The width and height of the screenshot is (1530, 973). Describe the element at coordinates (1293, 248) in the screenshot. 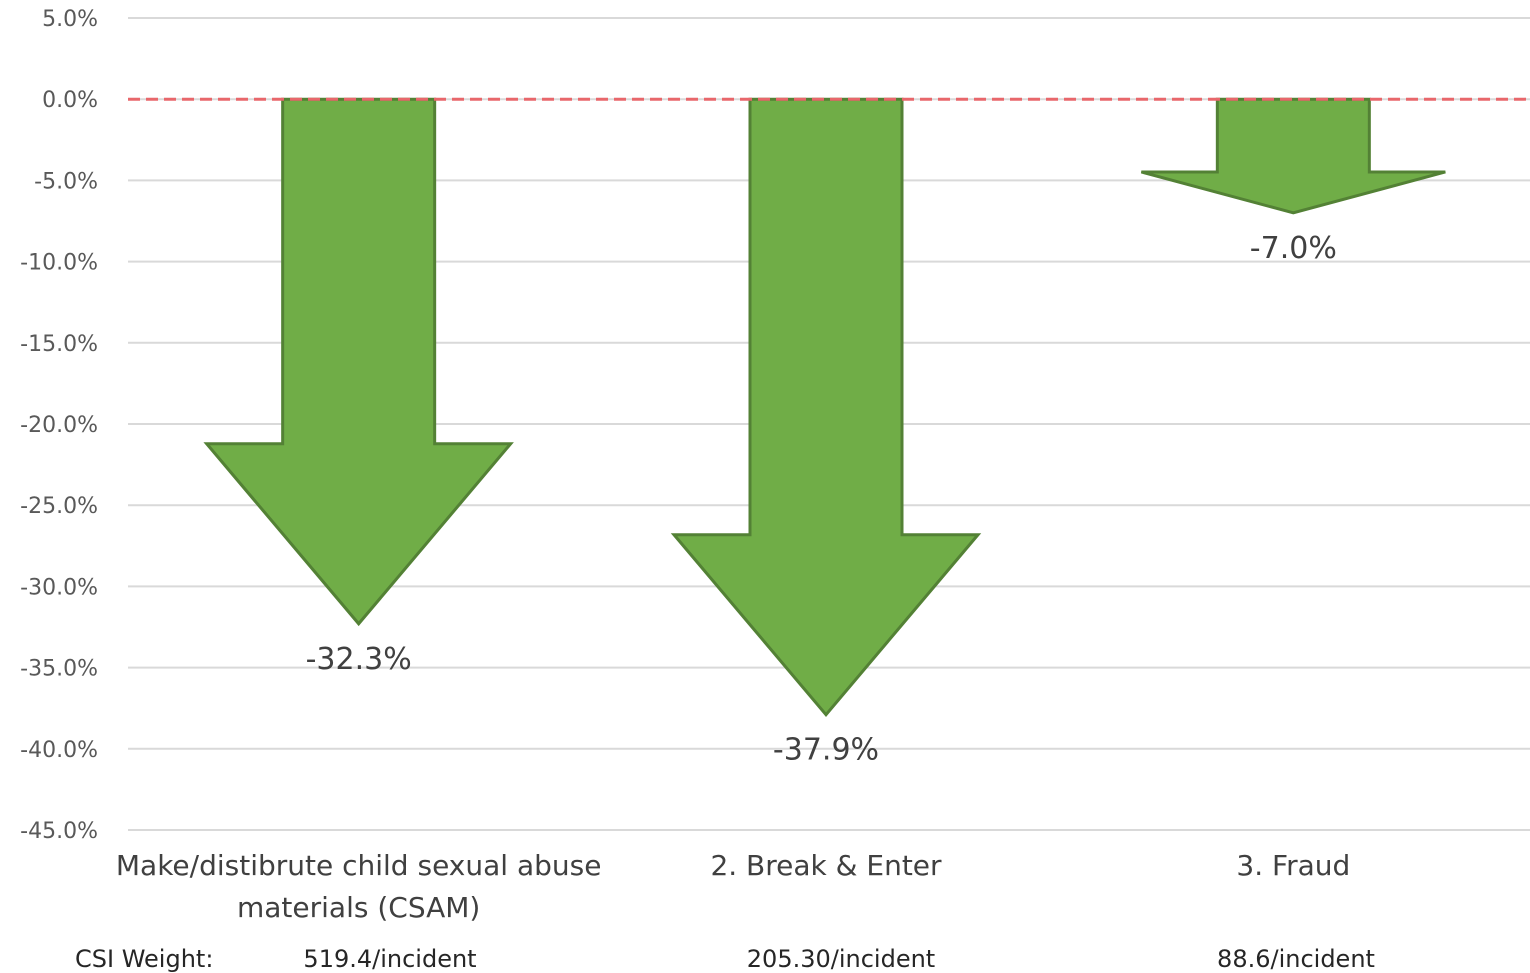

I see `data-label: -7.0%` at that location.